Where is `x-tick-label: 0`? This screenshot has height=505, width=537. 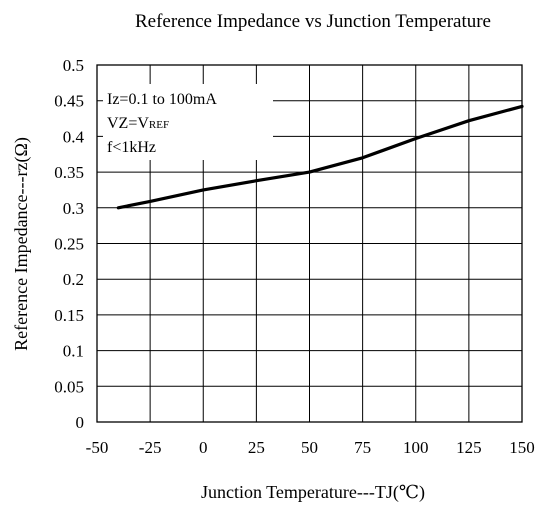
x-tick-label: 0 is located at coordinates (203, 447).